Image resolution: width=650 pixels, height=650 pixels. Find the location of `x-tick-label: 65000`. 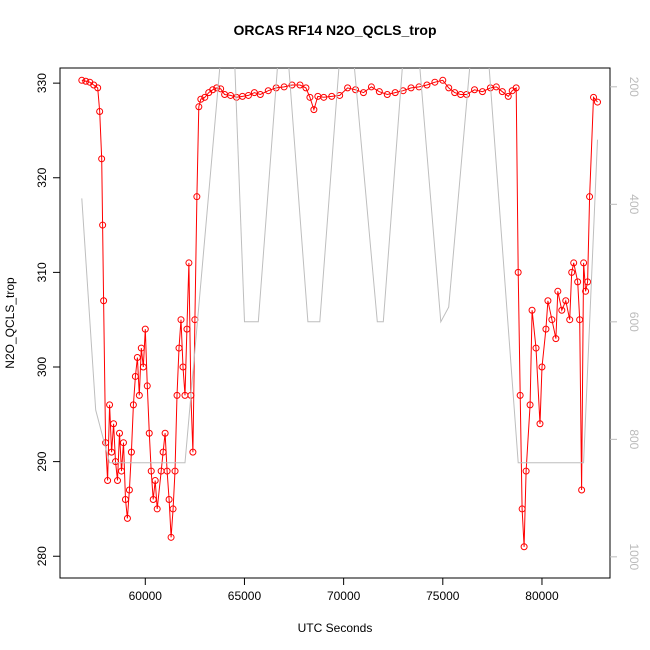

x-tick-label: 65000 is located at coordinates (245, 596).